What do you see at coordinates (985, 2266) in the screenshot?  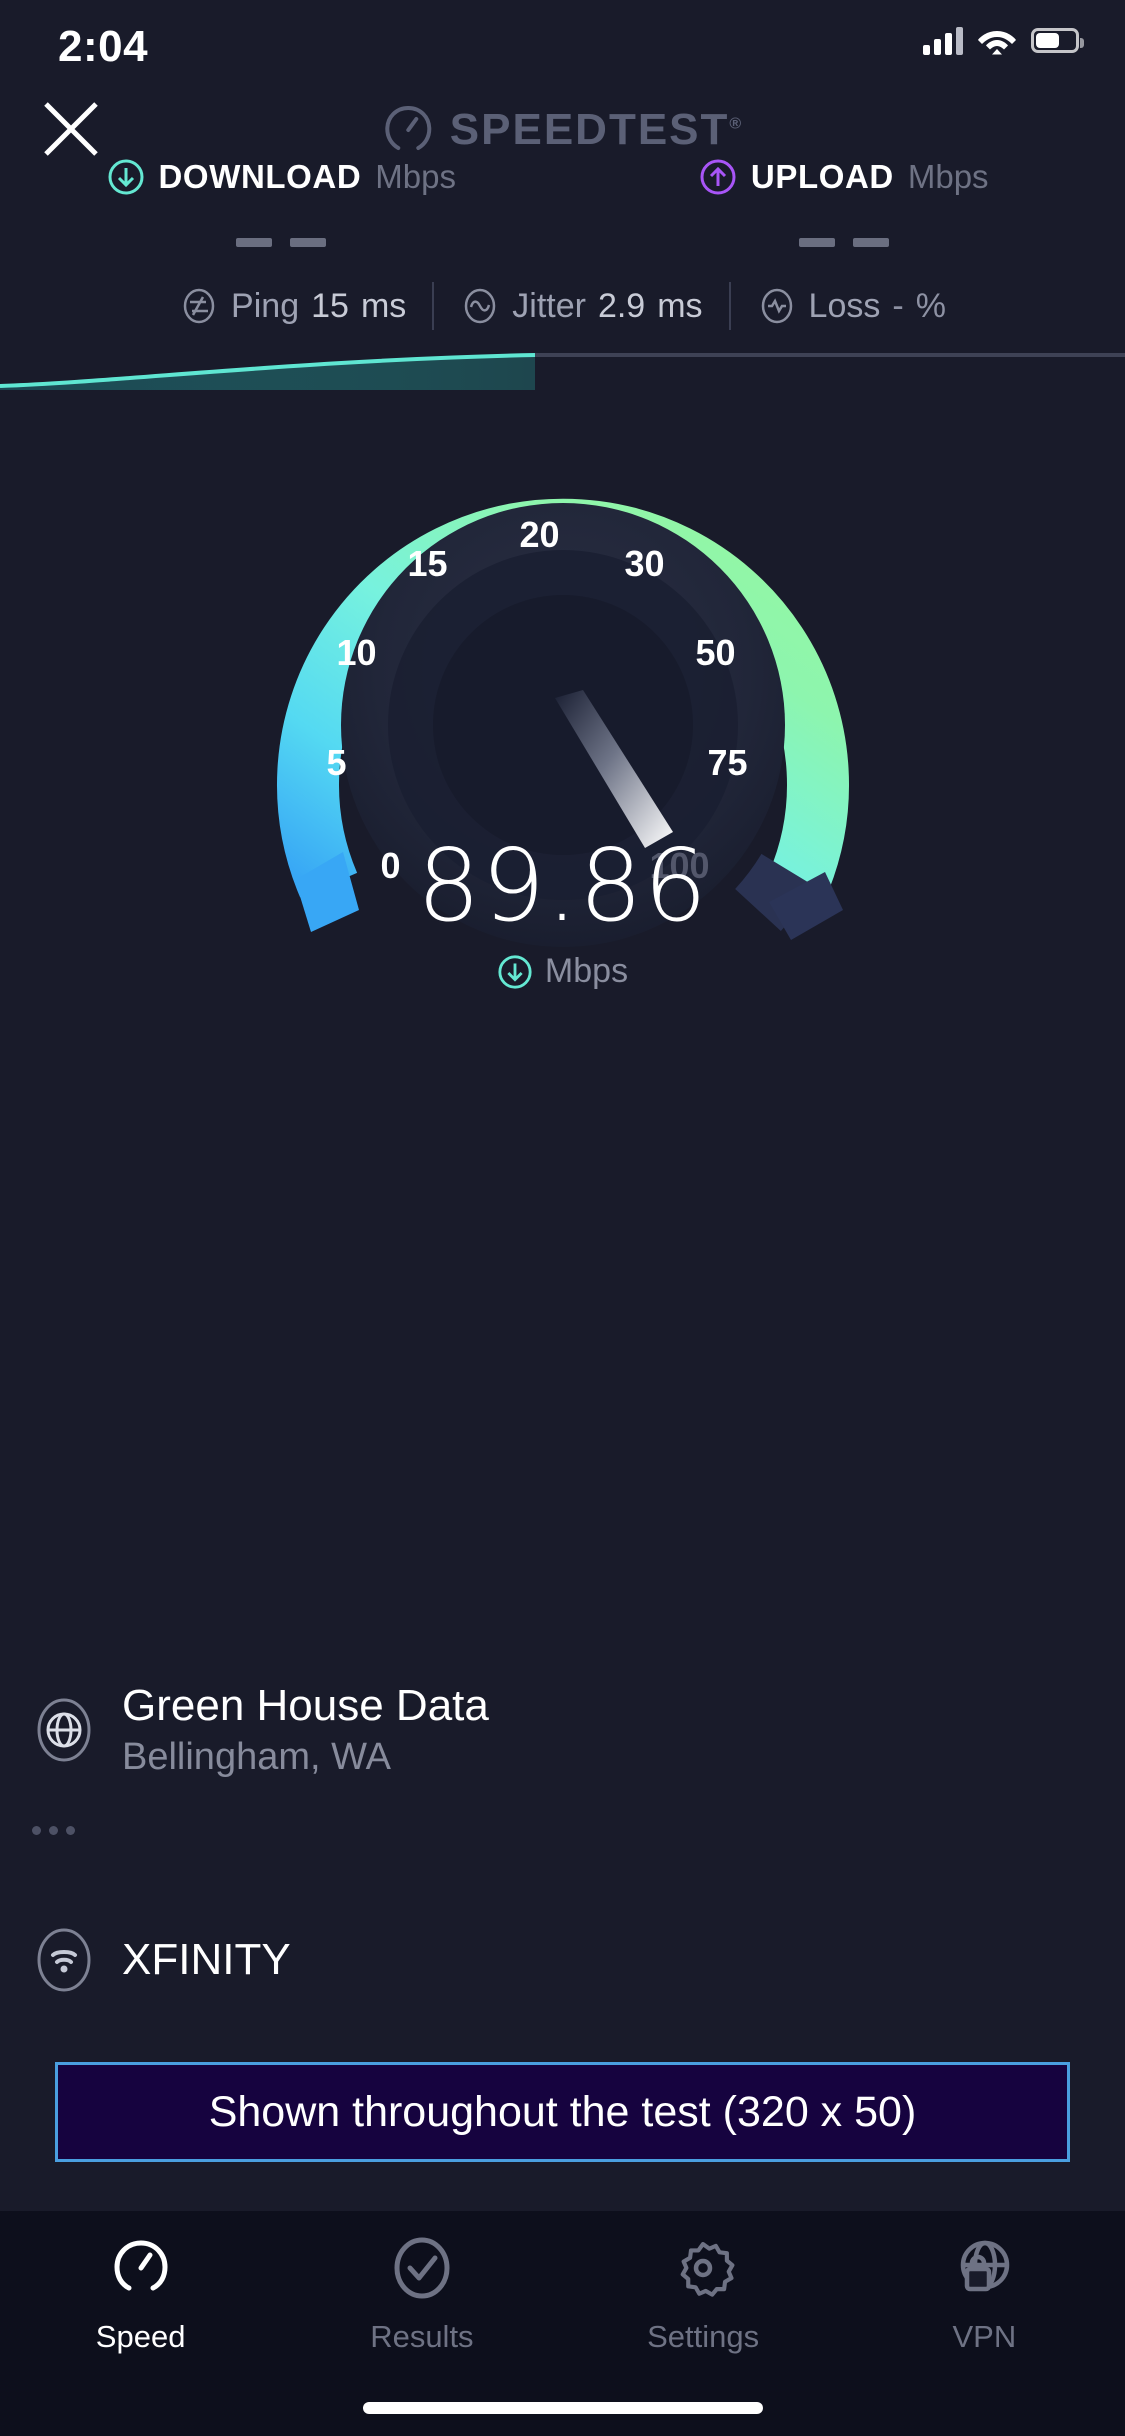 I see `globe-lock-icon` at bounding box center [985, 2266].